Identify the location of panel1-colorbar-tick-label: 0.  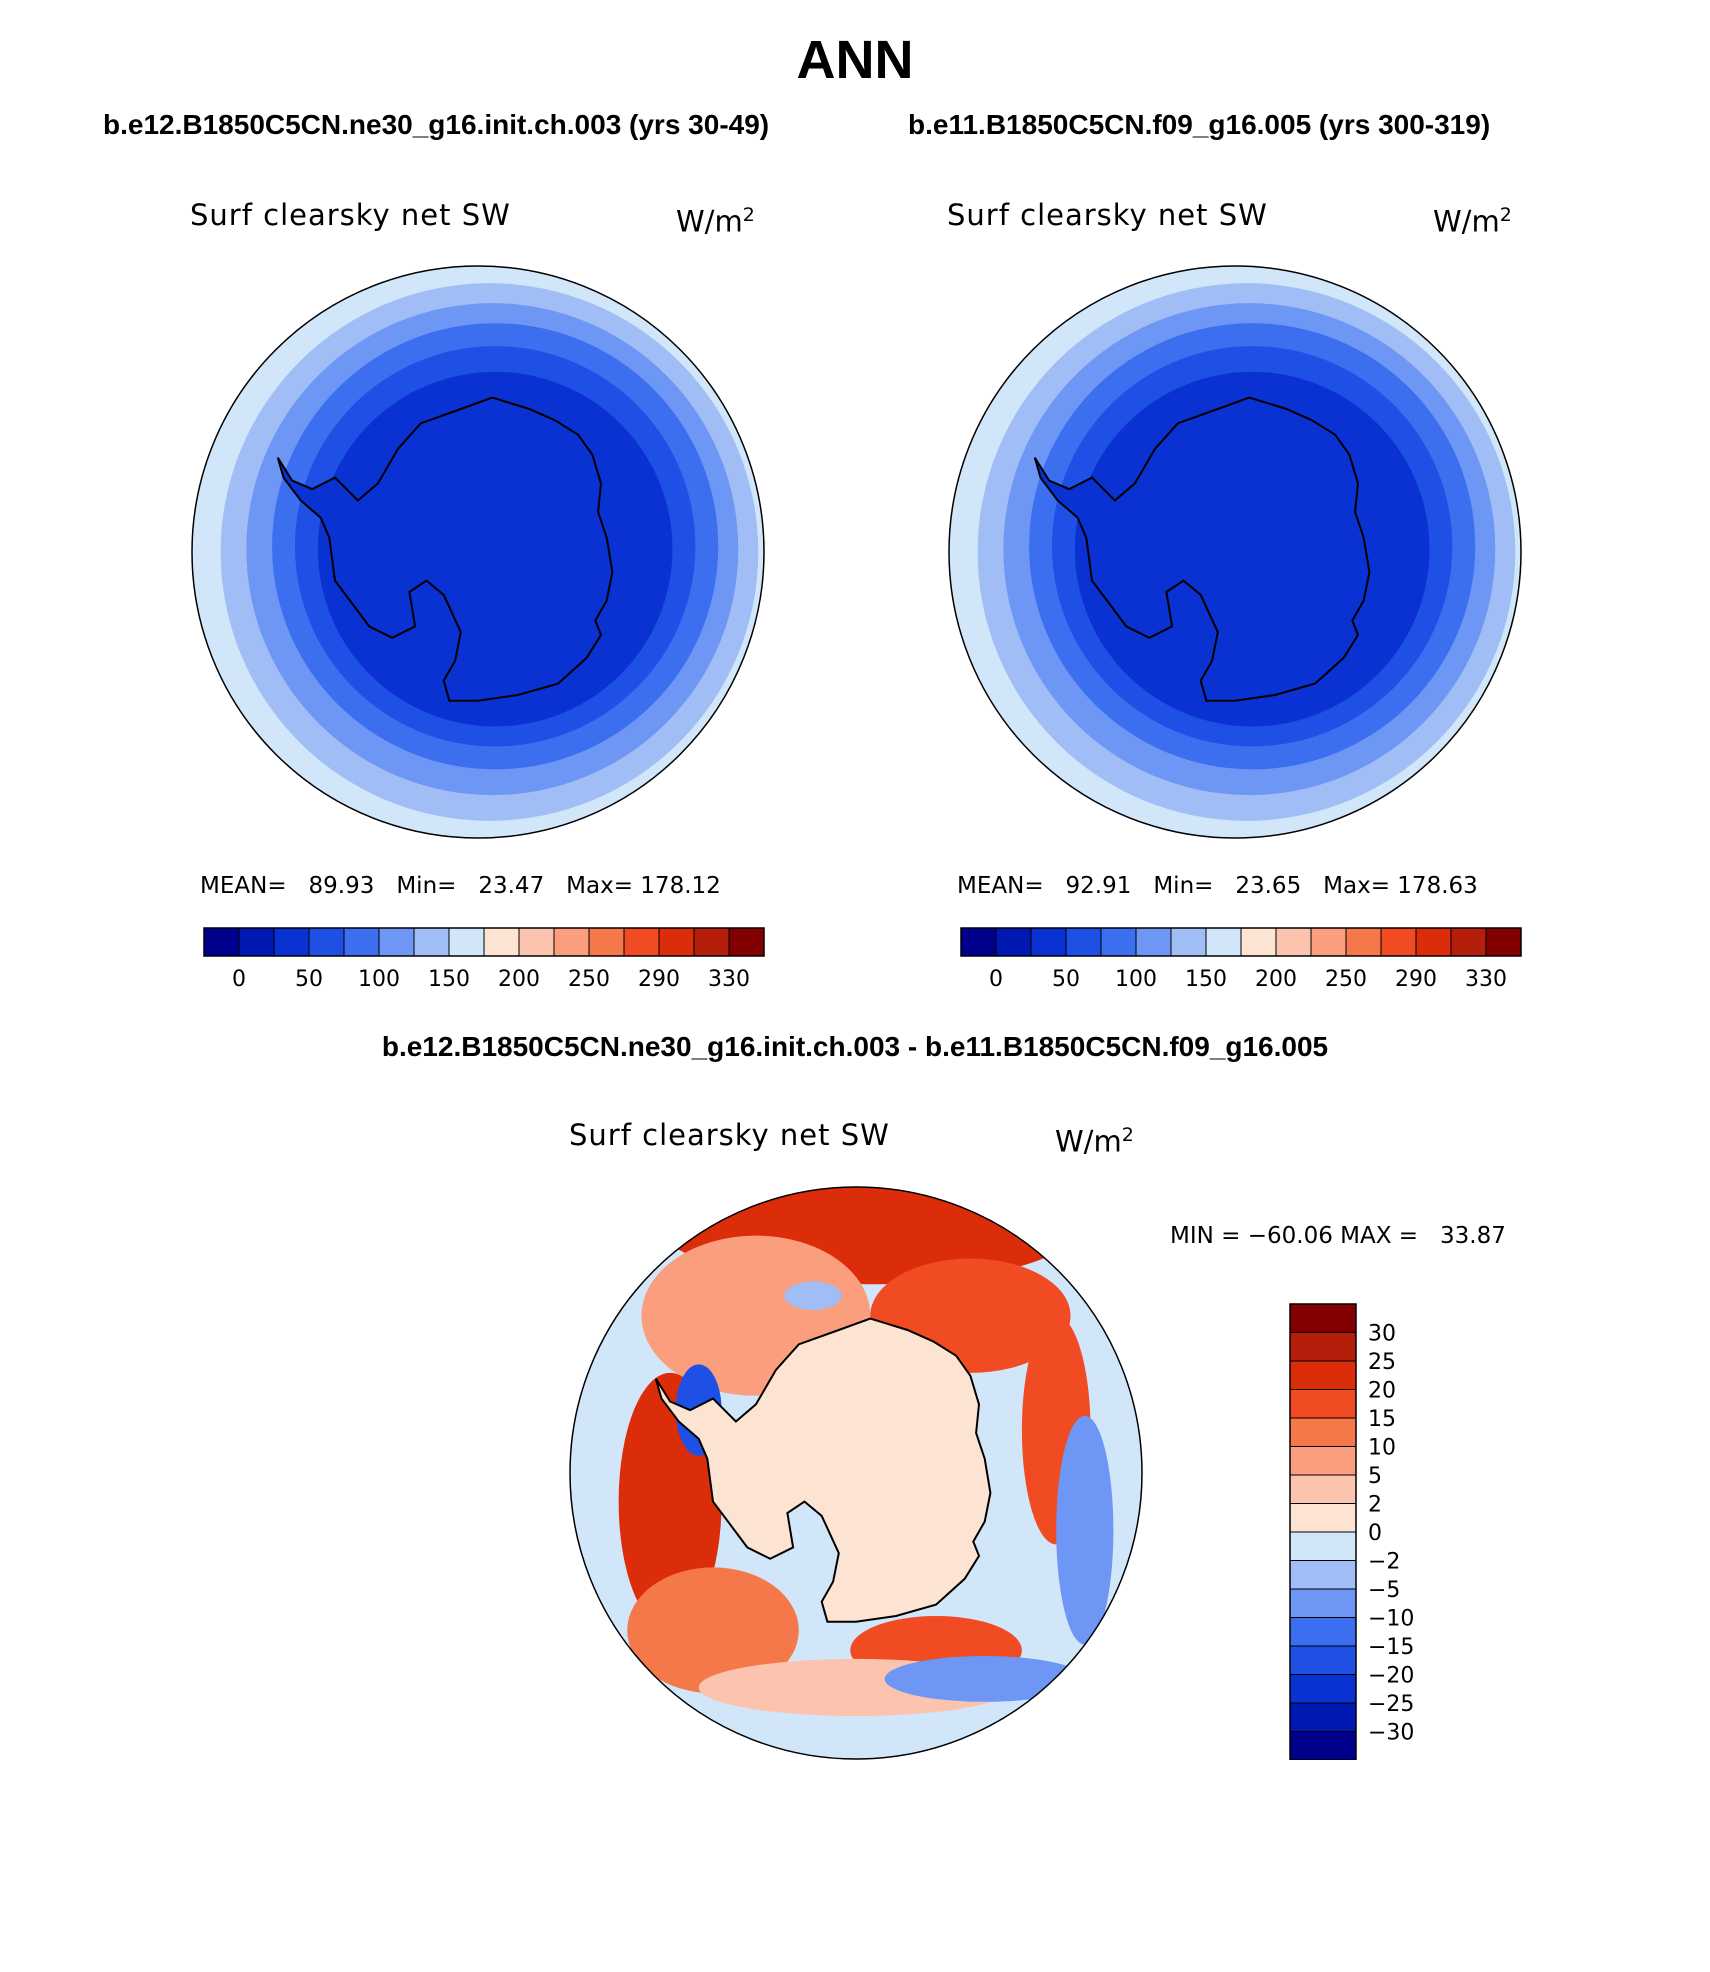
(239, 978).